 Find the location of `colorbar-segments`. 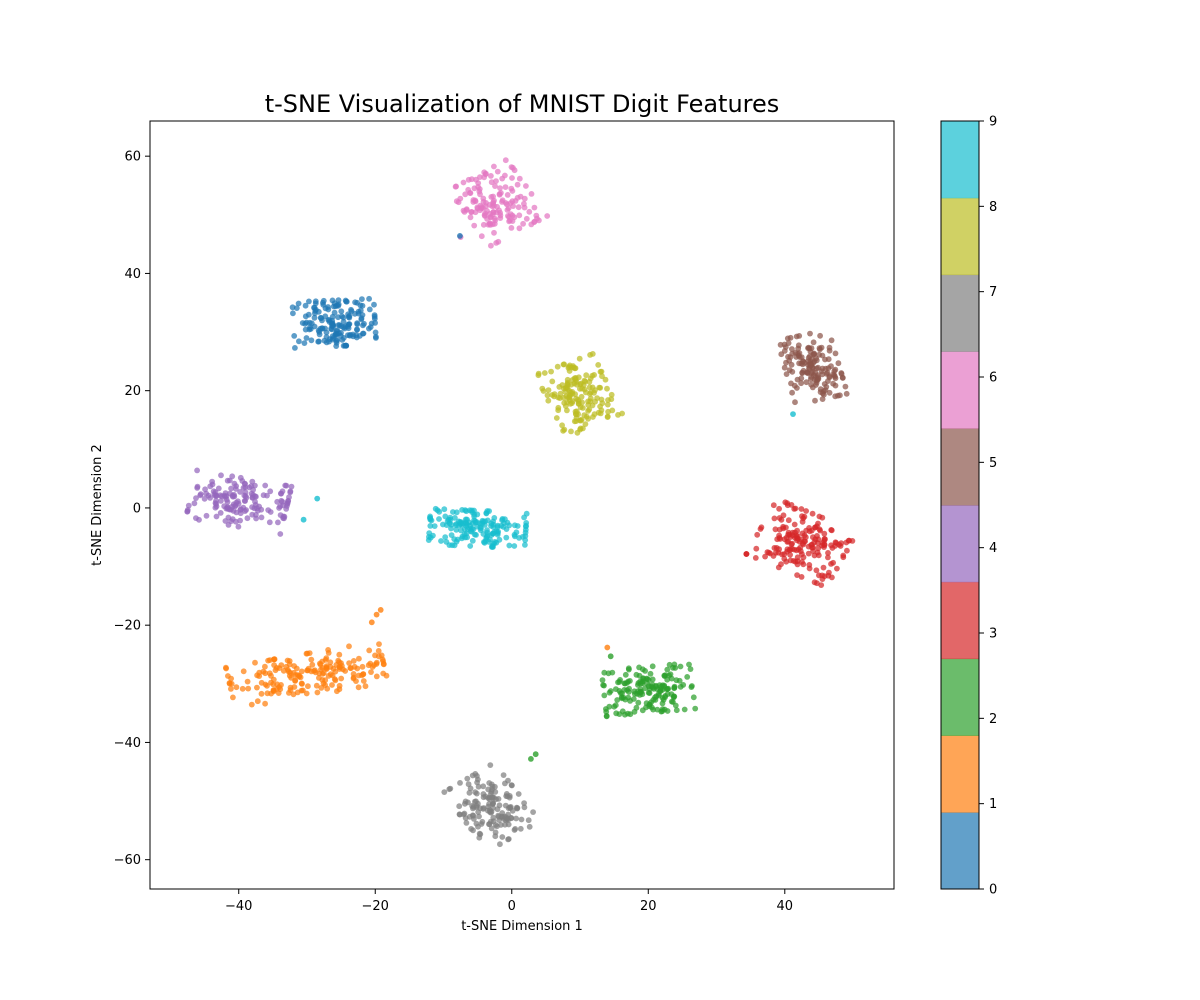

colorbar-segments is located at coordinates (960, 505).